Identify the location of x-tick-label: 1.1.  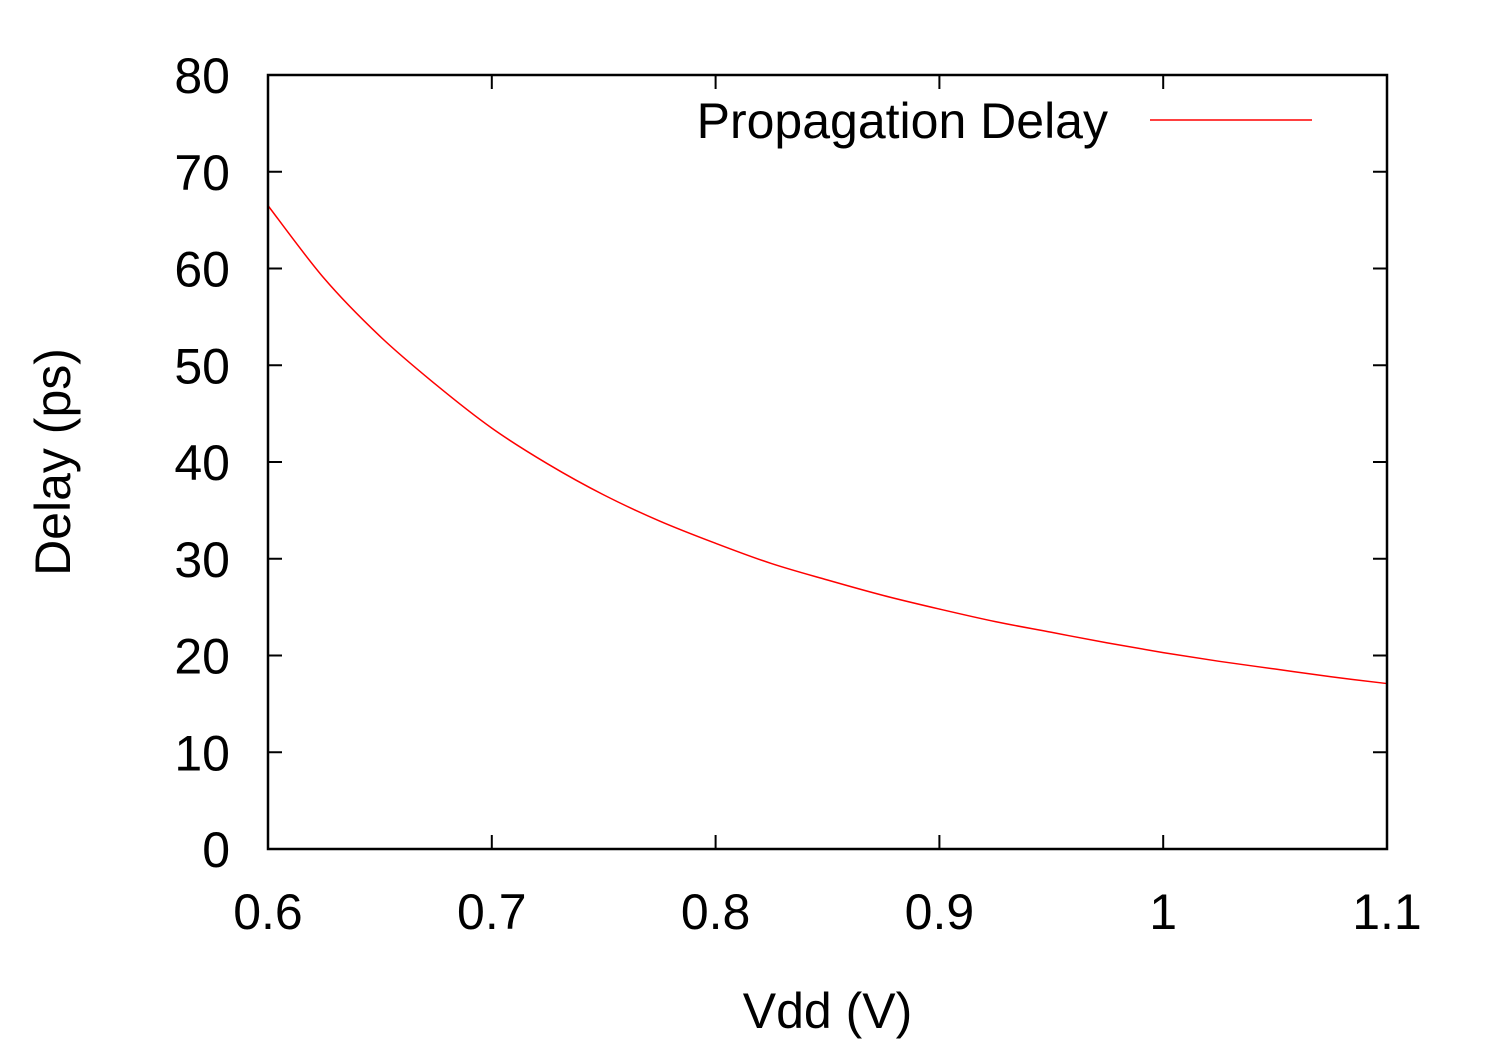
(1387, 912).